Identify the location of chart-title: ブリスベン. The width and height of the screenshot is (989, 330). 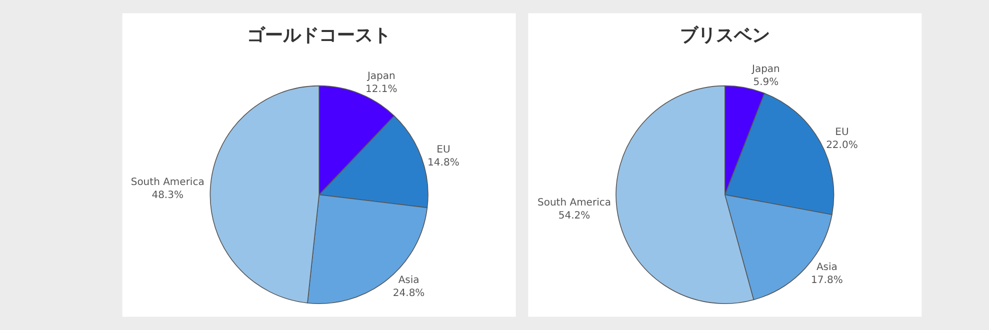
(725, 35).